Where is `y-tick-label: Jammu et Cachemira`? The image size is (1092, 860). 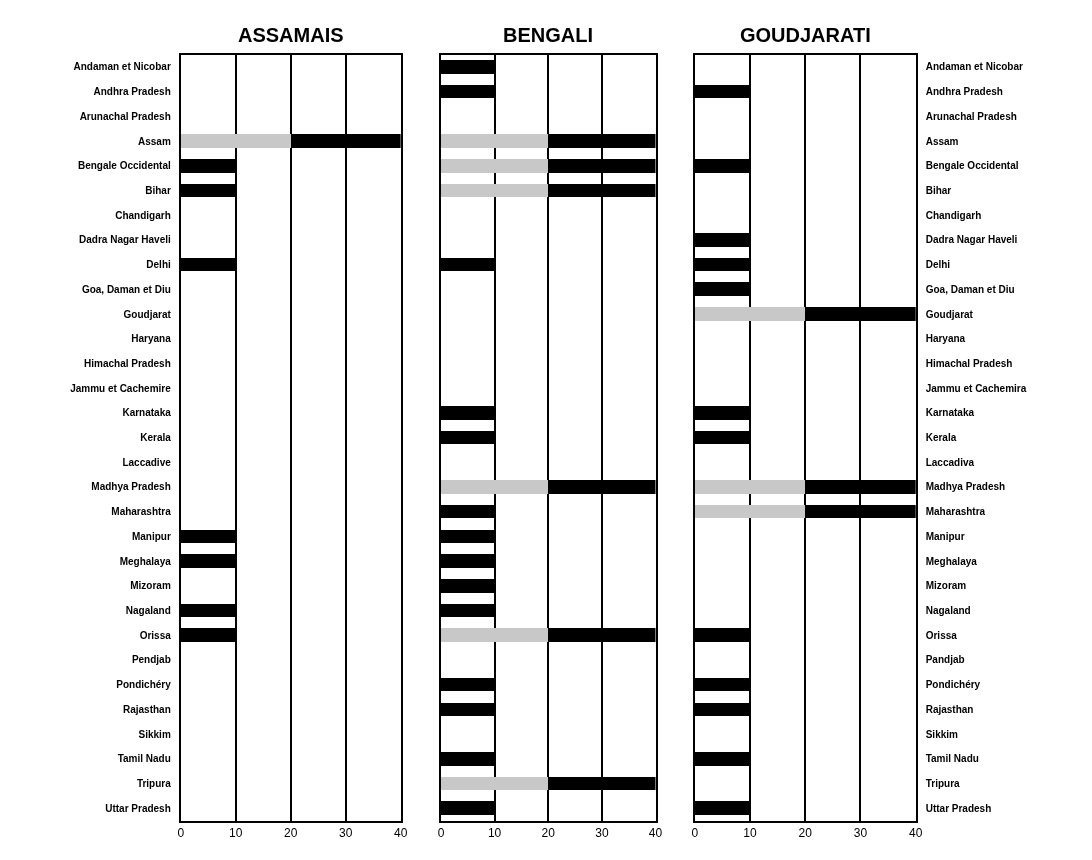 y-tick-label: Jammu et Cachemira is located at coordinates (976, 388).